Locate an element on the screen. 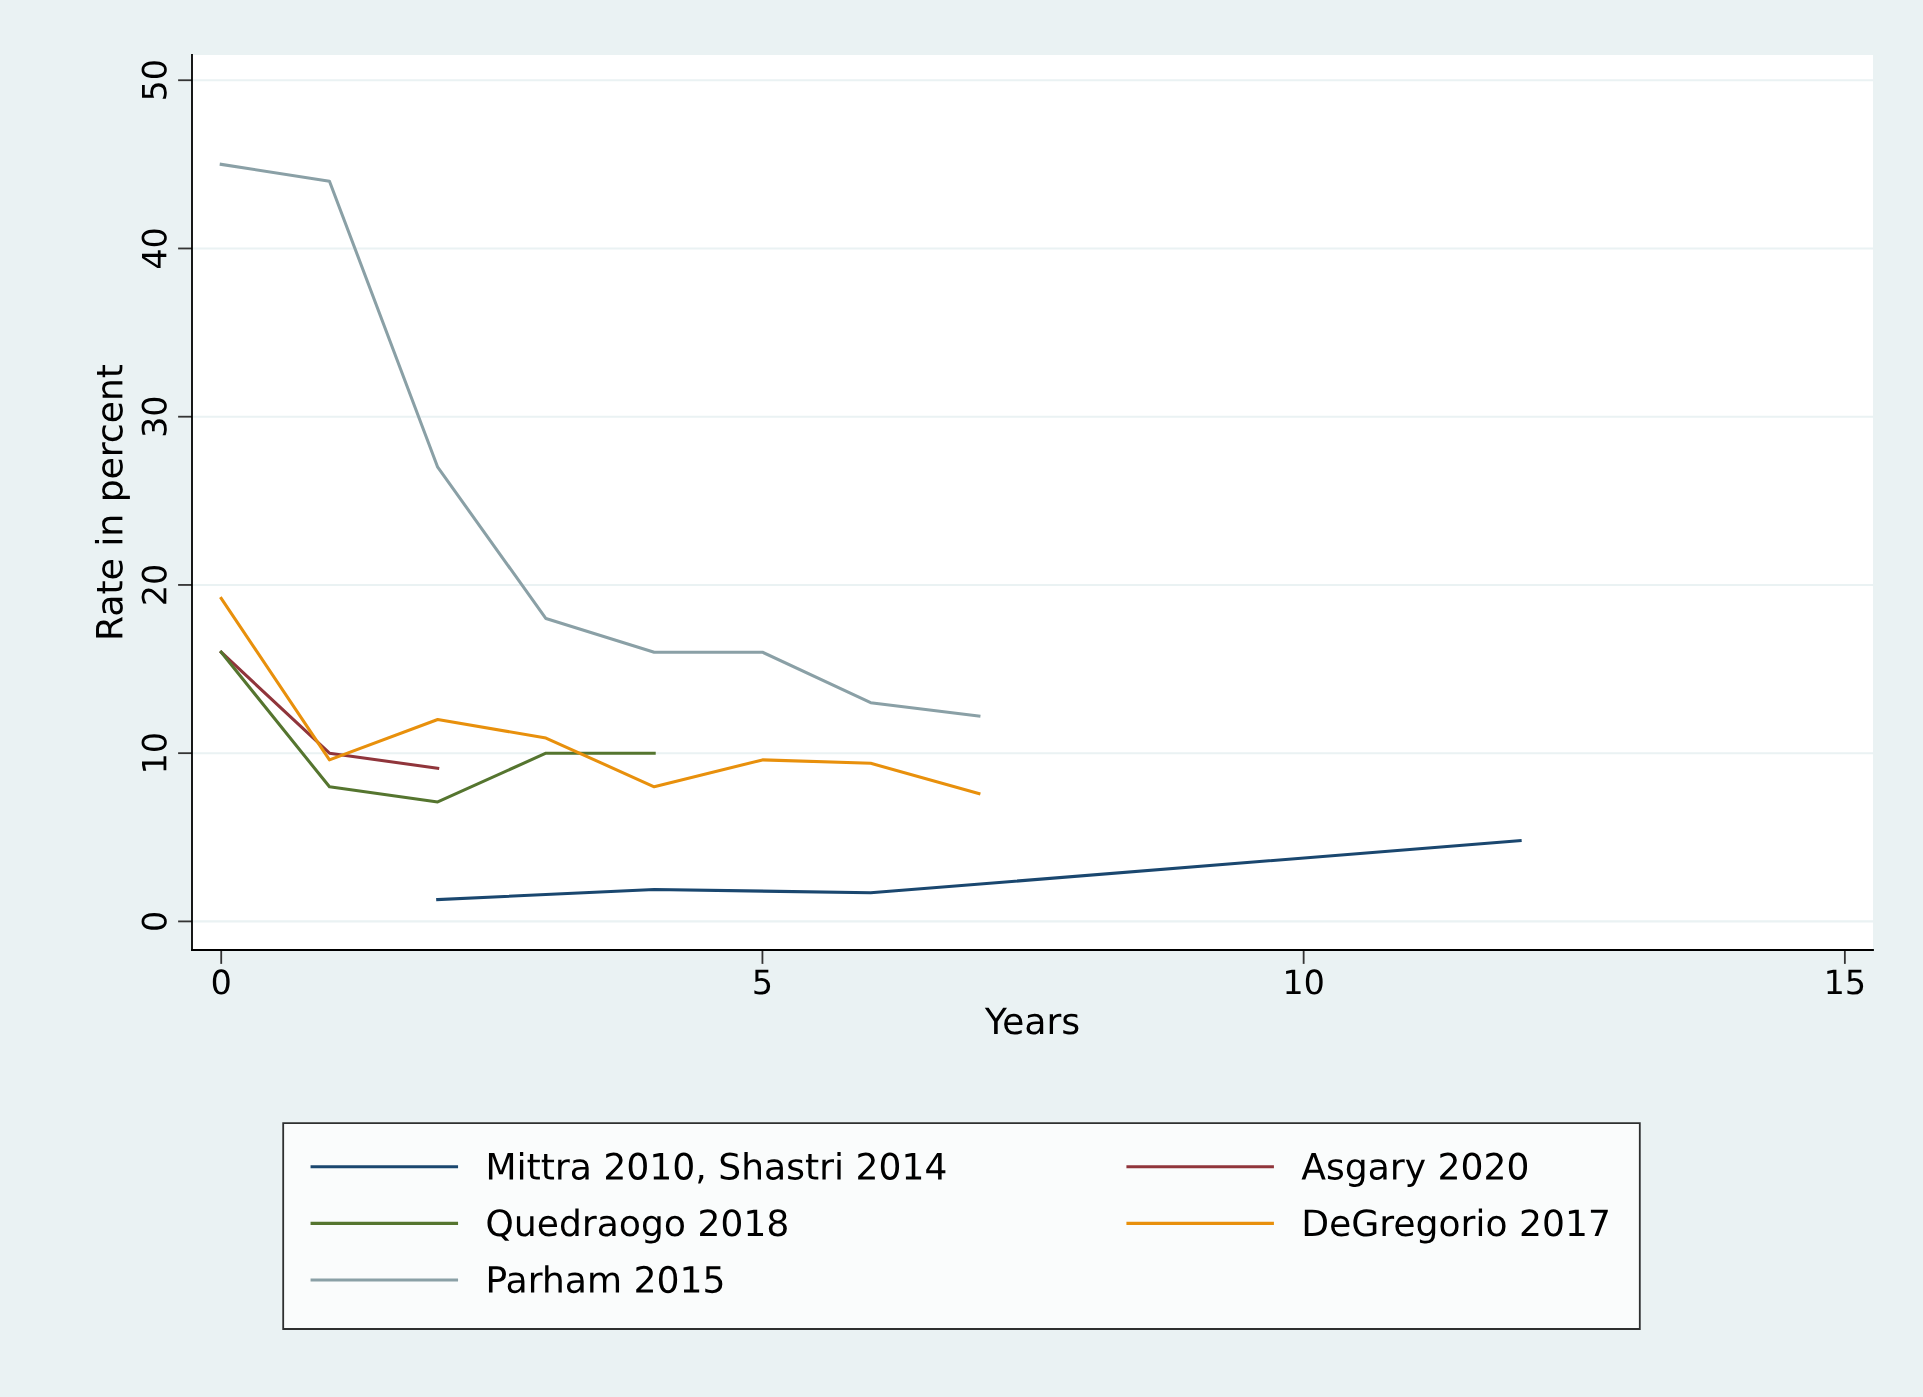  y-tick-label: 20 is located at coordinates (154, 584).